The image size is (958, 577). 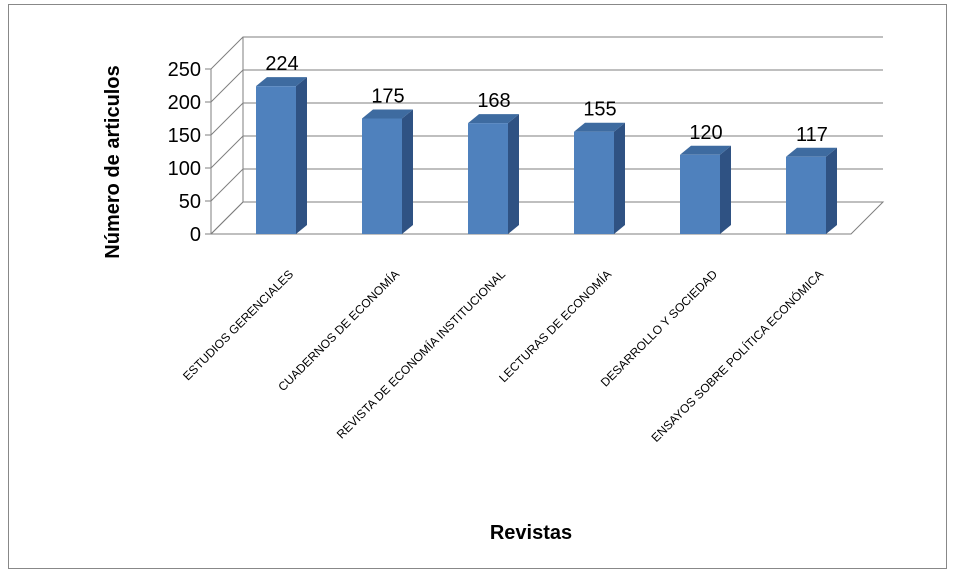 What do you see at coordinates (659, 328) in the screenshot?
I see `x-tick-label: DESARROLLO Y SOCIEDAD` at bounding box center [659, 328].